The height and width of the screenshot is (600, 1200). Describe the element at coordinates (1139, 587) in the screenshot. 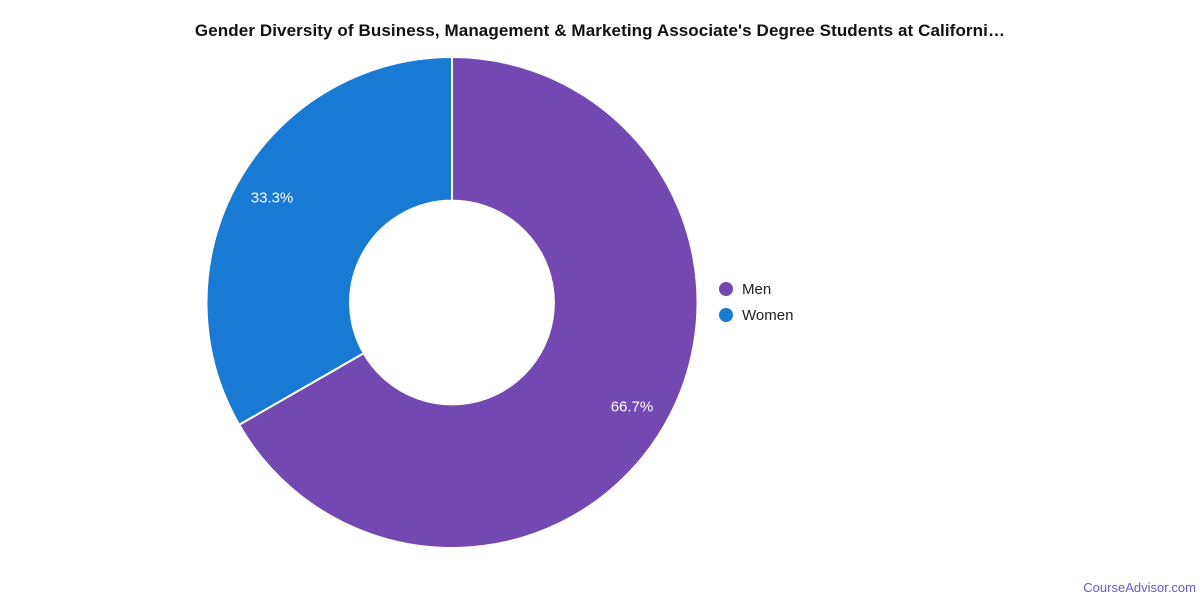

I see `courseadvisor-link: CourseAdvisor.com` at that location.